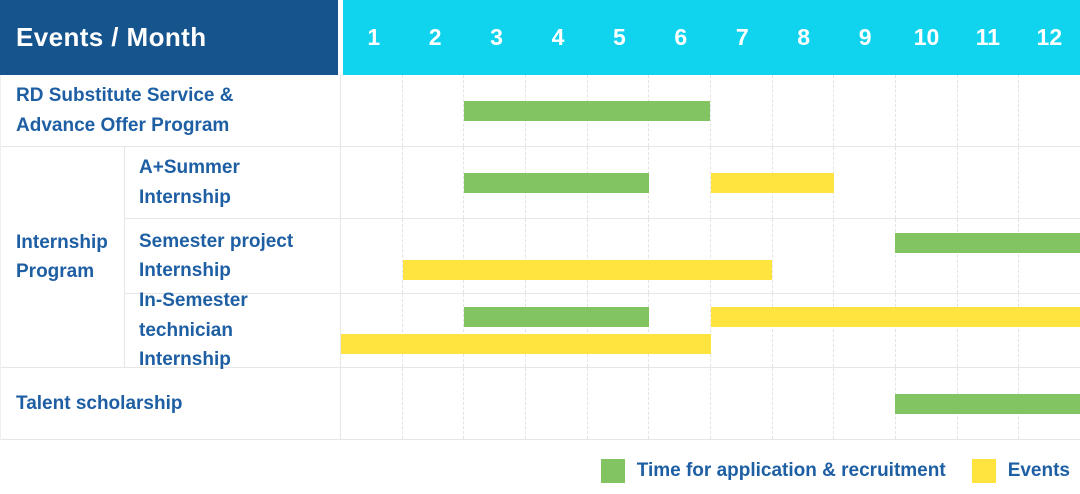 The image size is (1080, 494). I want to click on row-label-semester-project: Semester project Internship, so click(233, 256).